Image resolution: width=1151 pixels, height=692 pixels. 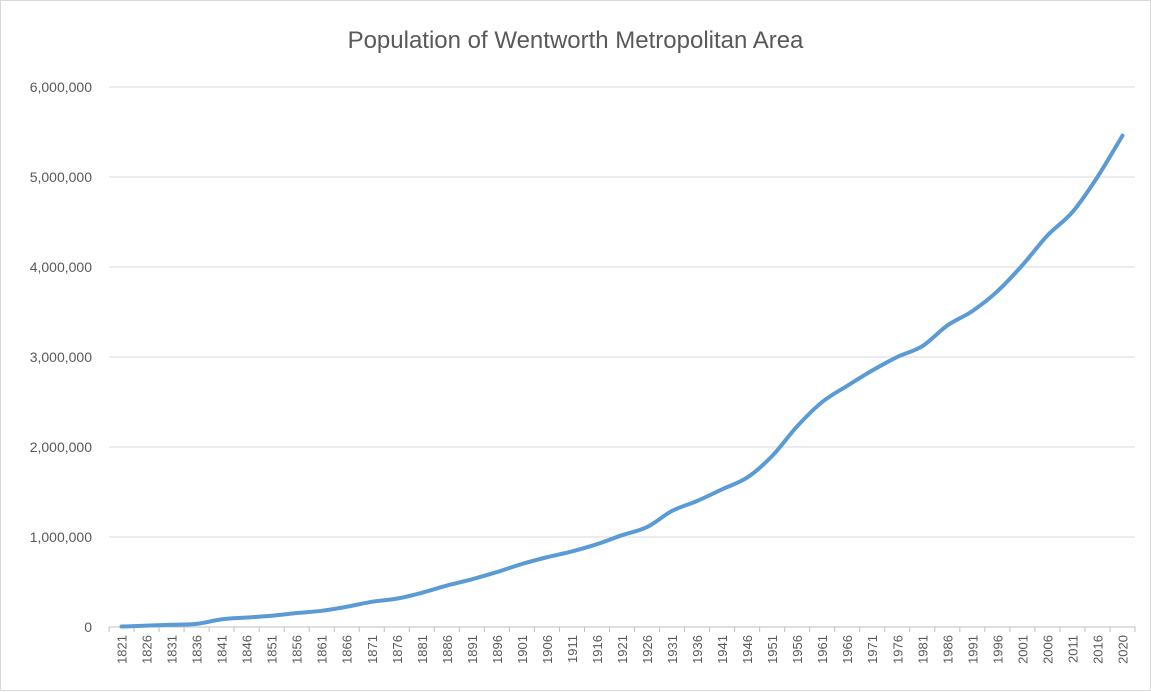 What do you see at coordinates (822, 649) in the screenshot?
I see `x-tick-label: 1961` at bounding box center [822, 649].